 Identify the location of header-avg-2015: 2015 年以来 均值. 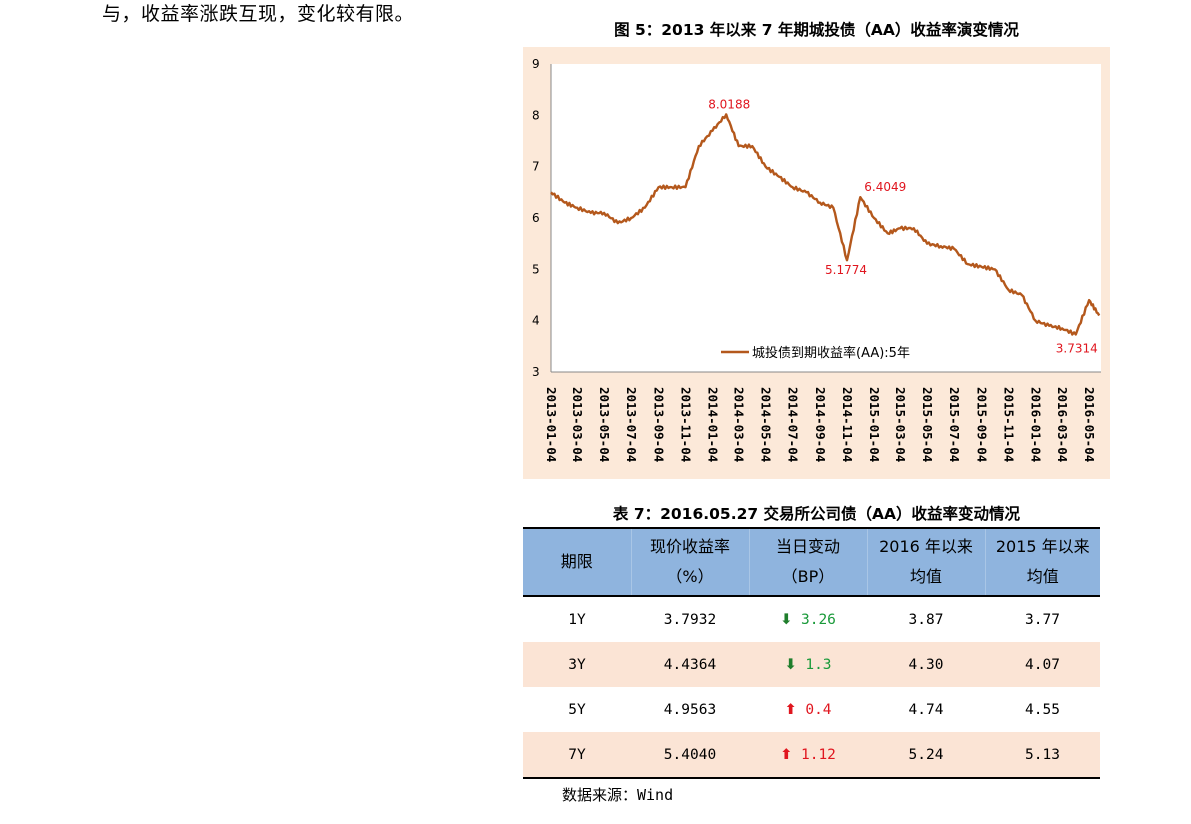
(1042, 562).